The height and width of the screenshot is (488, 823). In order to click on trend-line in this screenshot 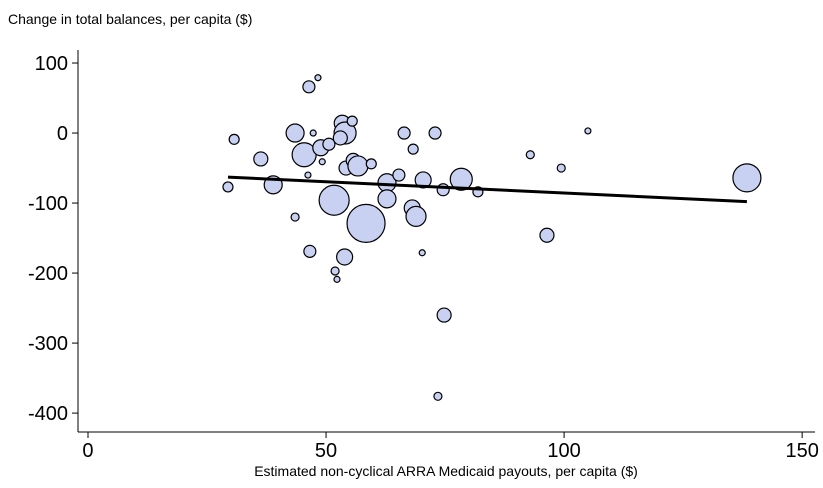, I will do `click(487, 189)`.